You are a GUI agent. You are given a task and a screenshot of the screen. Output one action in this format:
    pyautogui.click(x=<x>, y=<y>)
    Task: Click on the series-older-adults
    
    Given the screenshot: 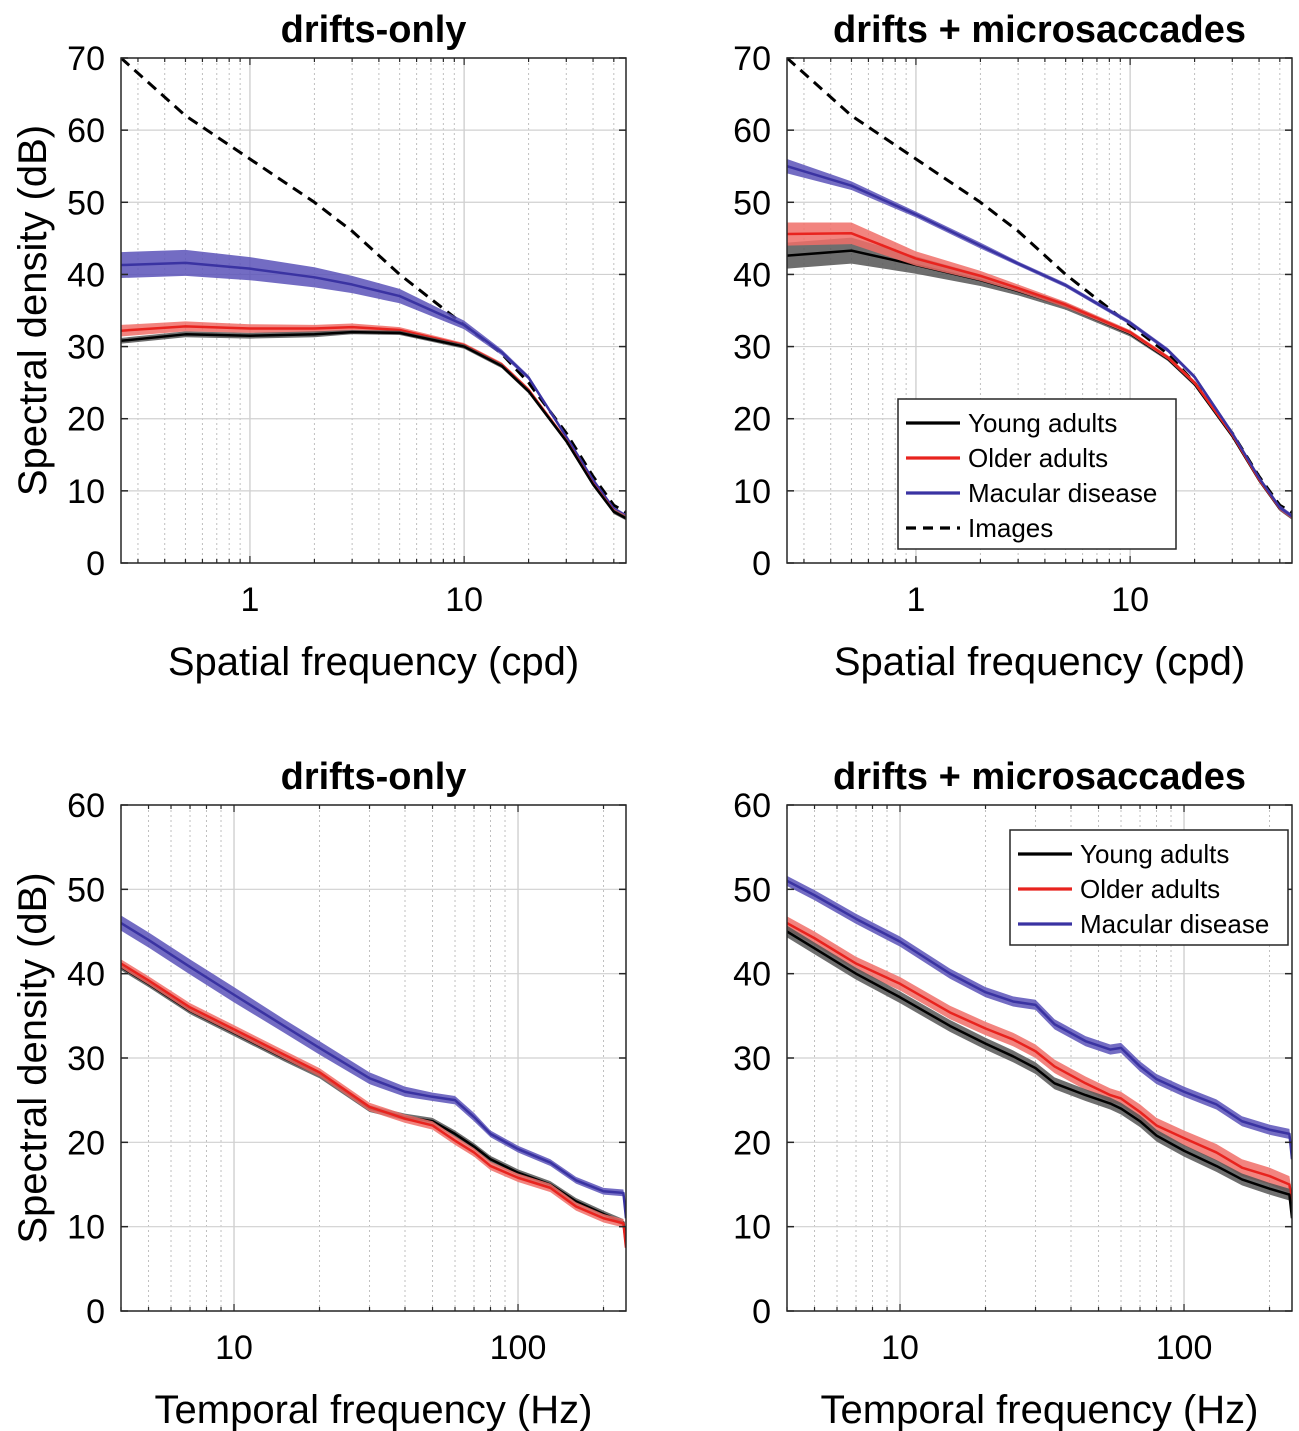 What is the action you would take?
    pyautogui.click(x=373, y=1105)
    